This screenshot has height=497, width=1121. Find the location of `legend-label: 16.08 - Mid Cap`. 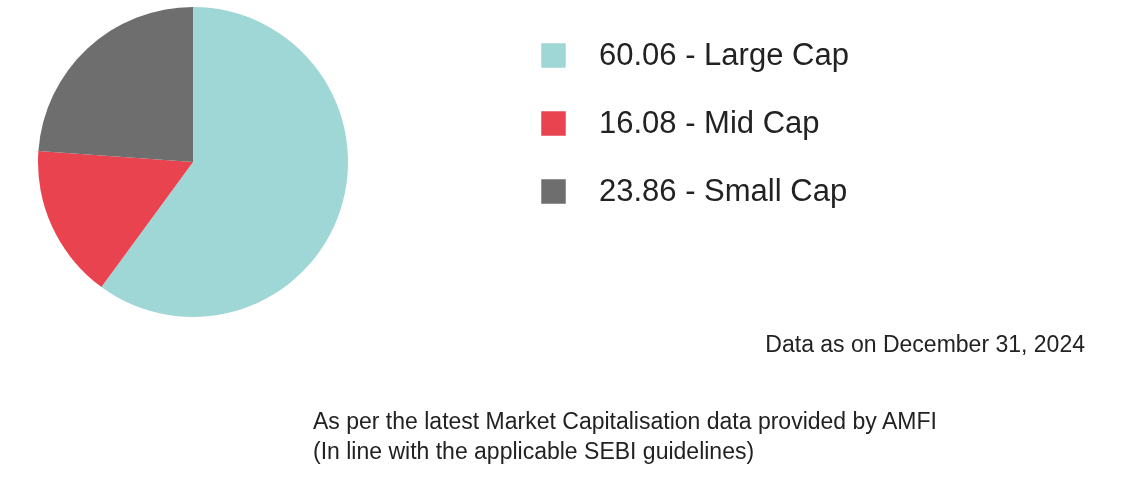

legend-label: 16.08 - Mid Cap is located at coordinates (709, 122).